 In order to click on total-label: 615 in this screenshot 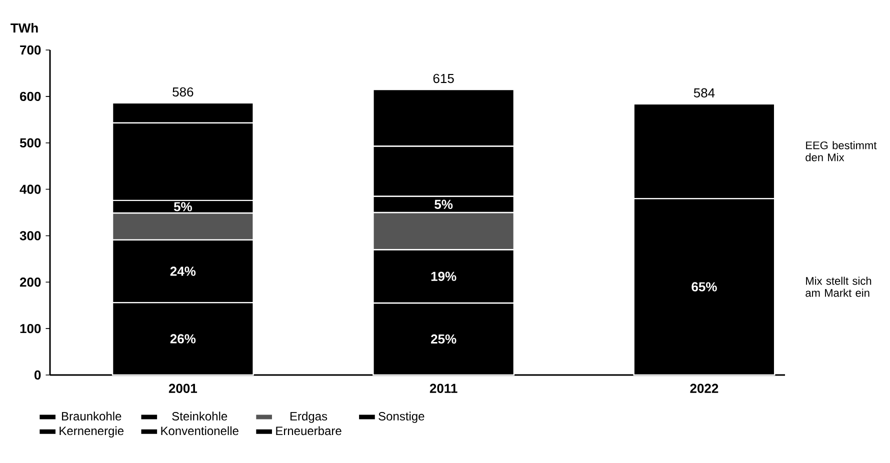, I will do `click(443, 79)`.